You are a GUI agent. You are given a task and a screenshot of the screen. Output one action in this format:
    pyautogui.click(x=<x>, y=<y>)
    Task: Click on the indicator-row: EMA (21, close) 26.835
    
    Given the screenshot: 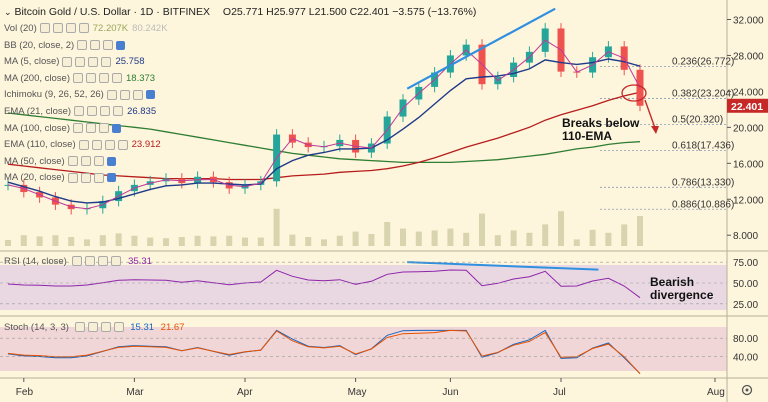 What is the action you would take?
    pyautogui.click(x=80, y=111)
    